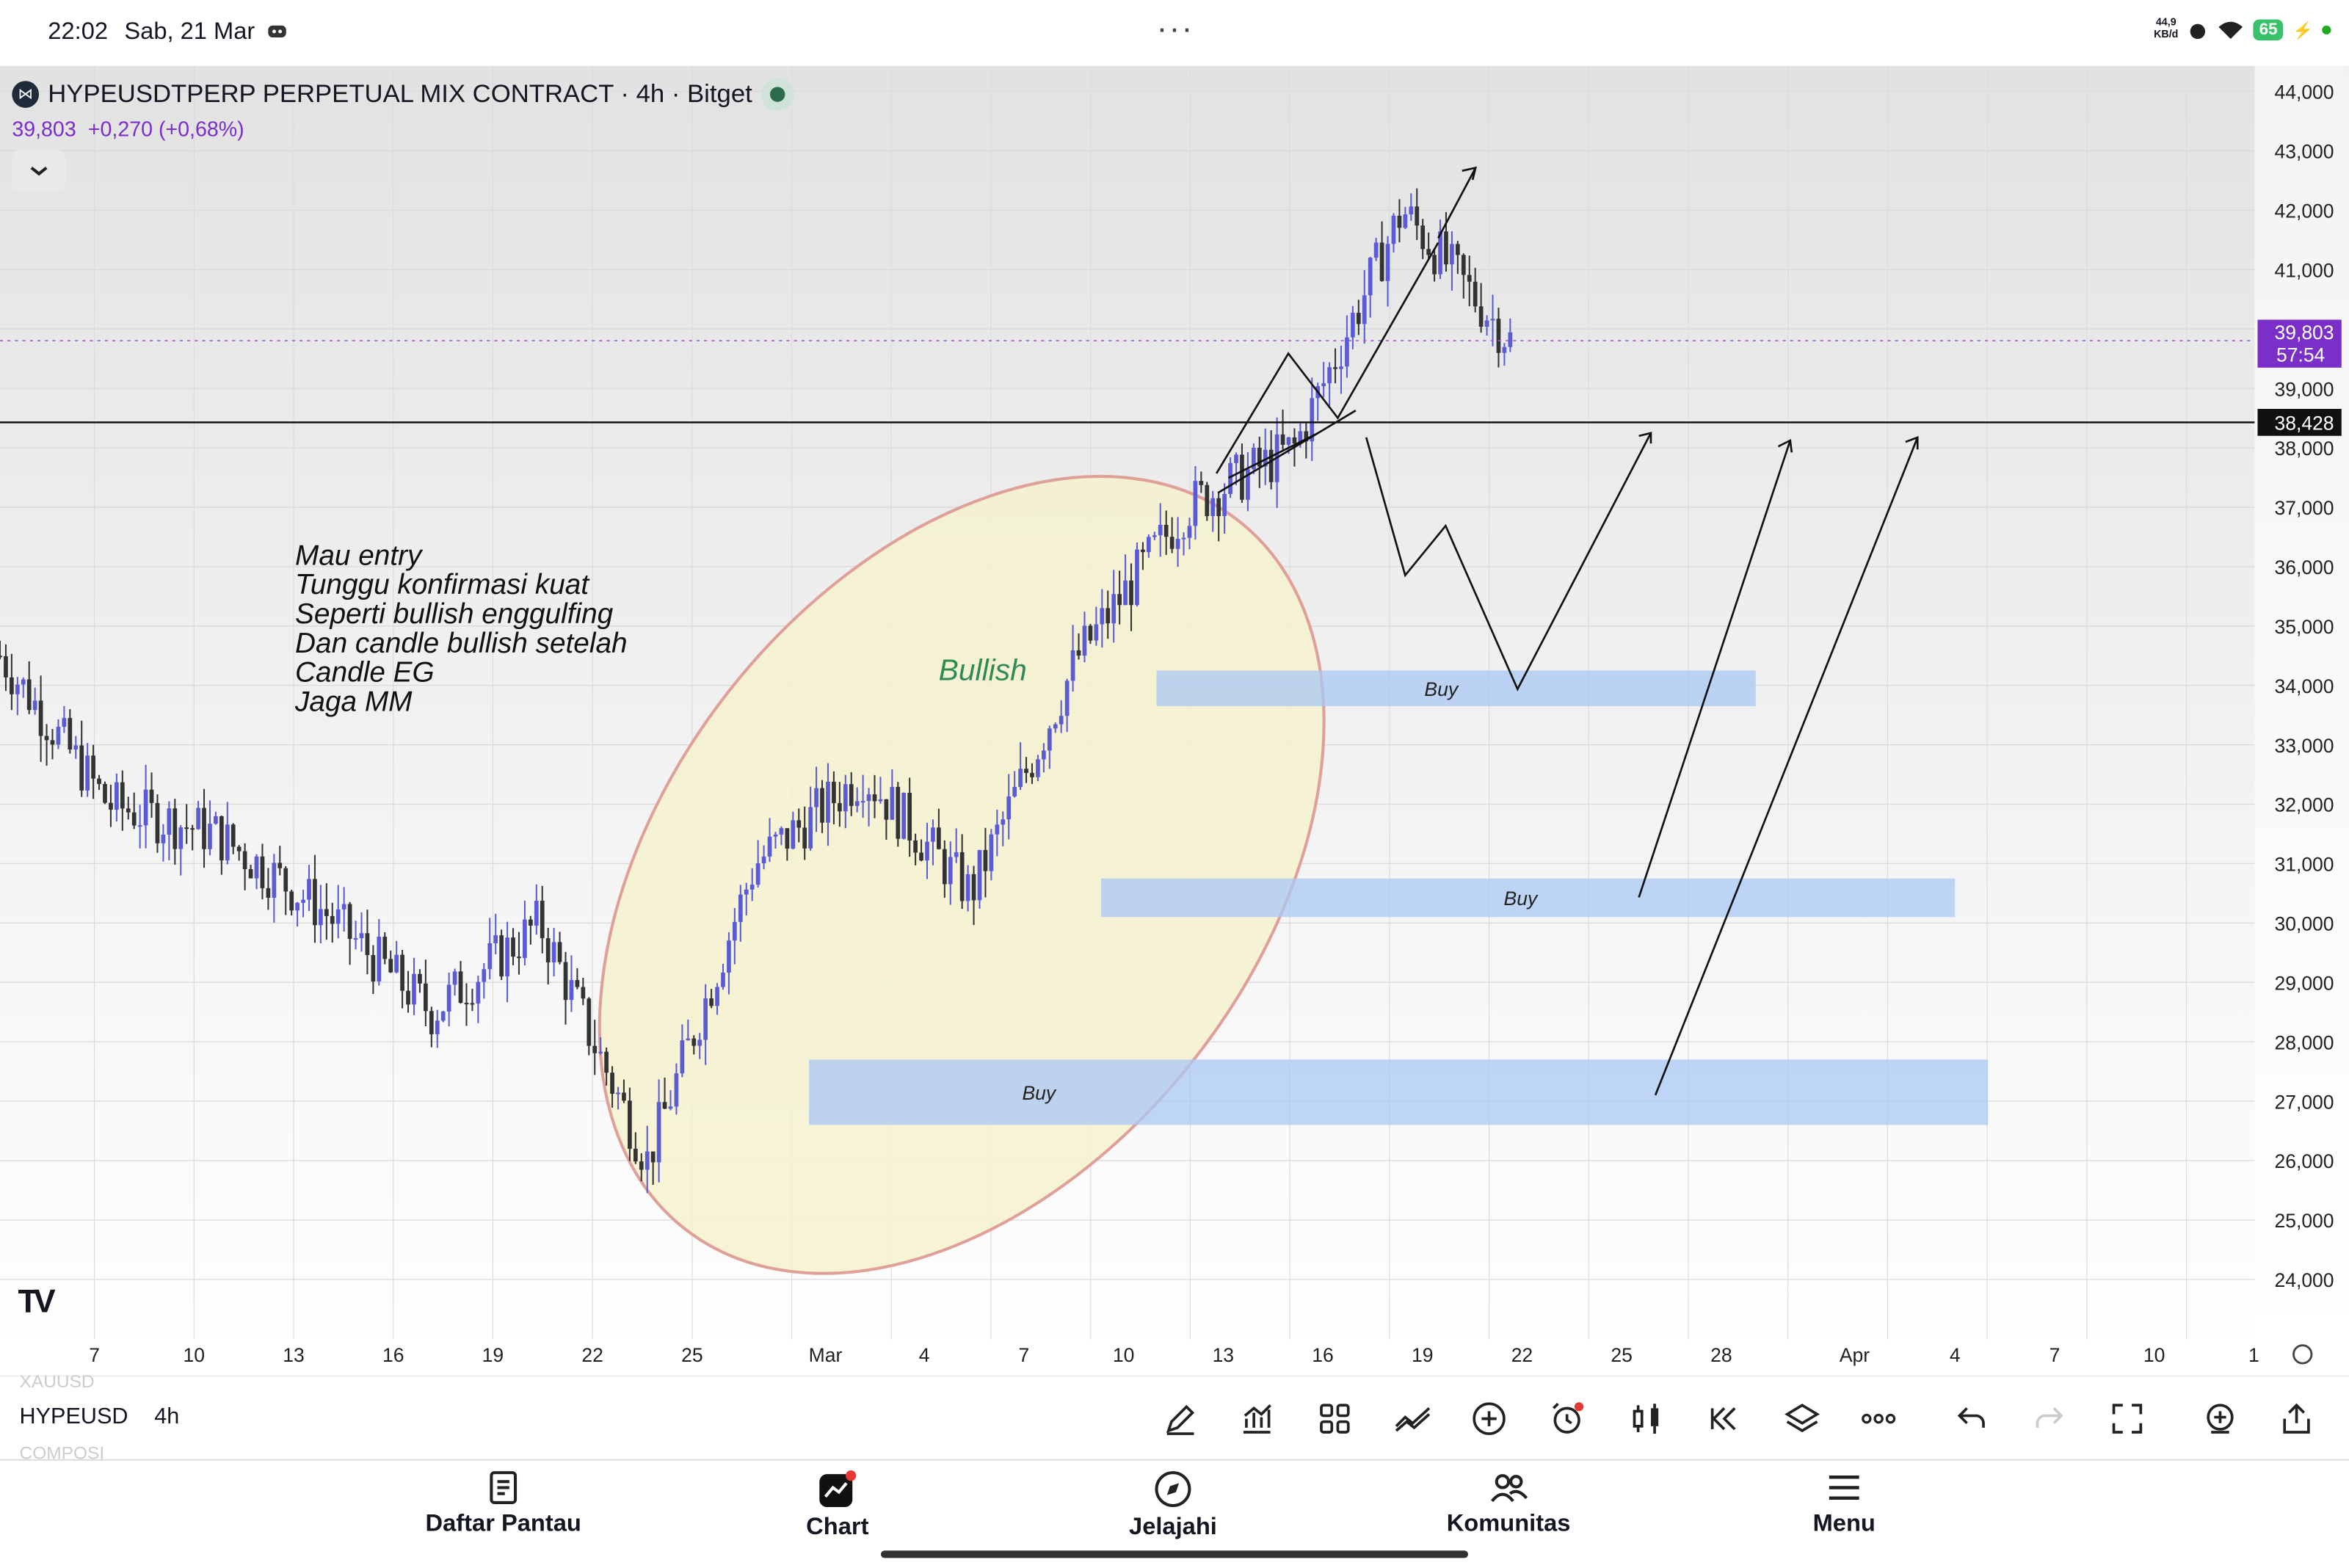  Describe the element at coordinates (1844, 1487) in the screenshot. I see `hamburger-icon` at that location.